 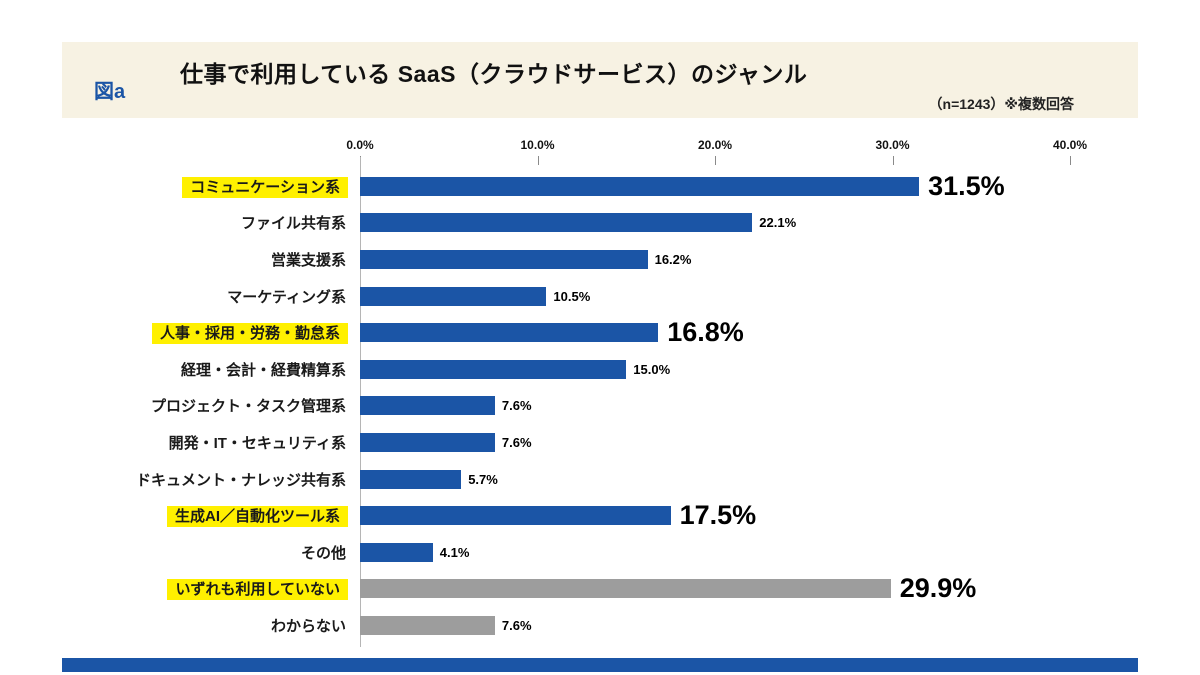 What do you see at coordinates (110, 92) in the screenshot?
I see `figure-label: 図a` at bounding box center [110, 92].